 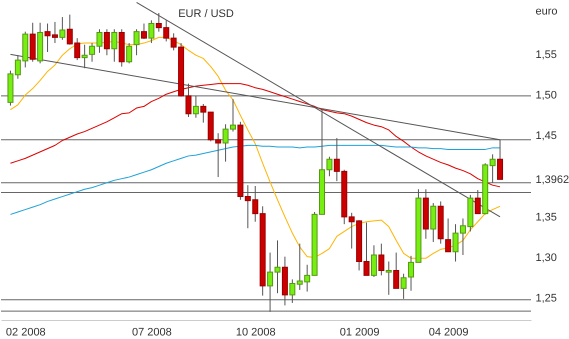 What do you see at coordinates (360, 332) in the screenshot?
I see `x-tick-label: 01 2009` at bounding box center [360, 332].